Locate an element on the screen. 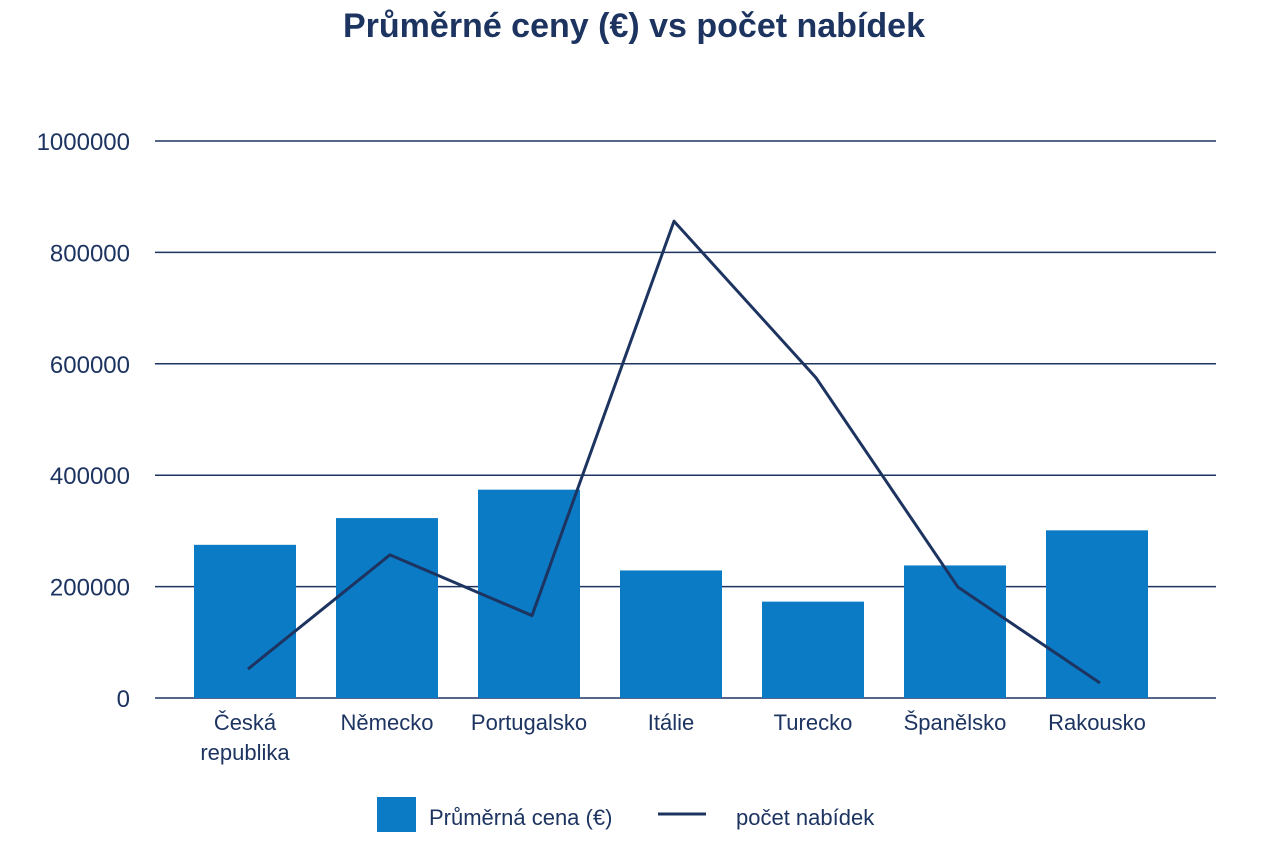 The width and height of the screenshot is (1286, 848). y-tick-label: 400000 is located at coordinates (90, 476).